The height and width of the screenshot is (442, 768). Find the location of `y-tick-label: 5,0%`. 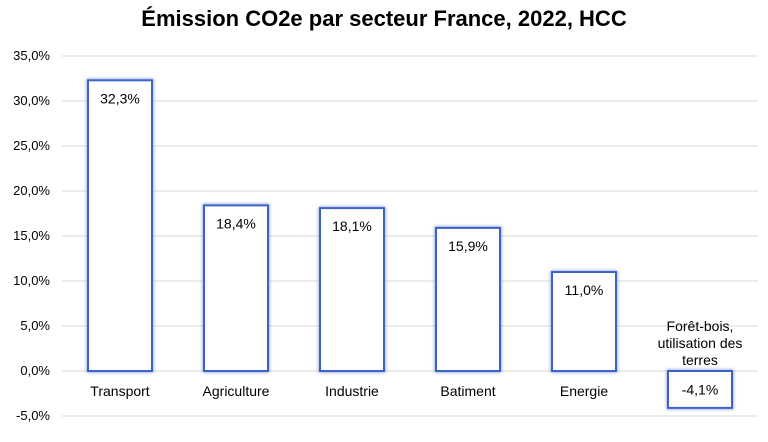

y-tick-label: 5,0% is located at coordinates (35, 325).